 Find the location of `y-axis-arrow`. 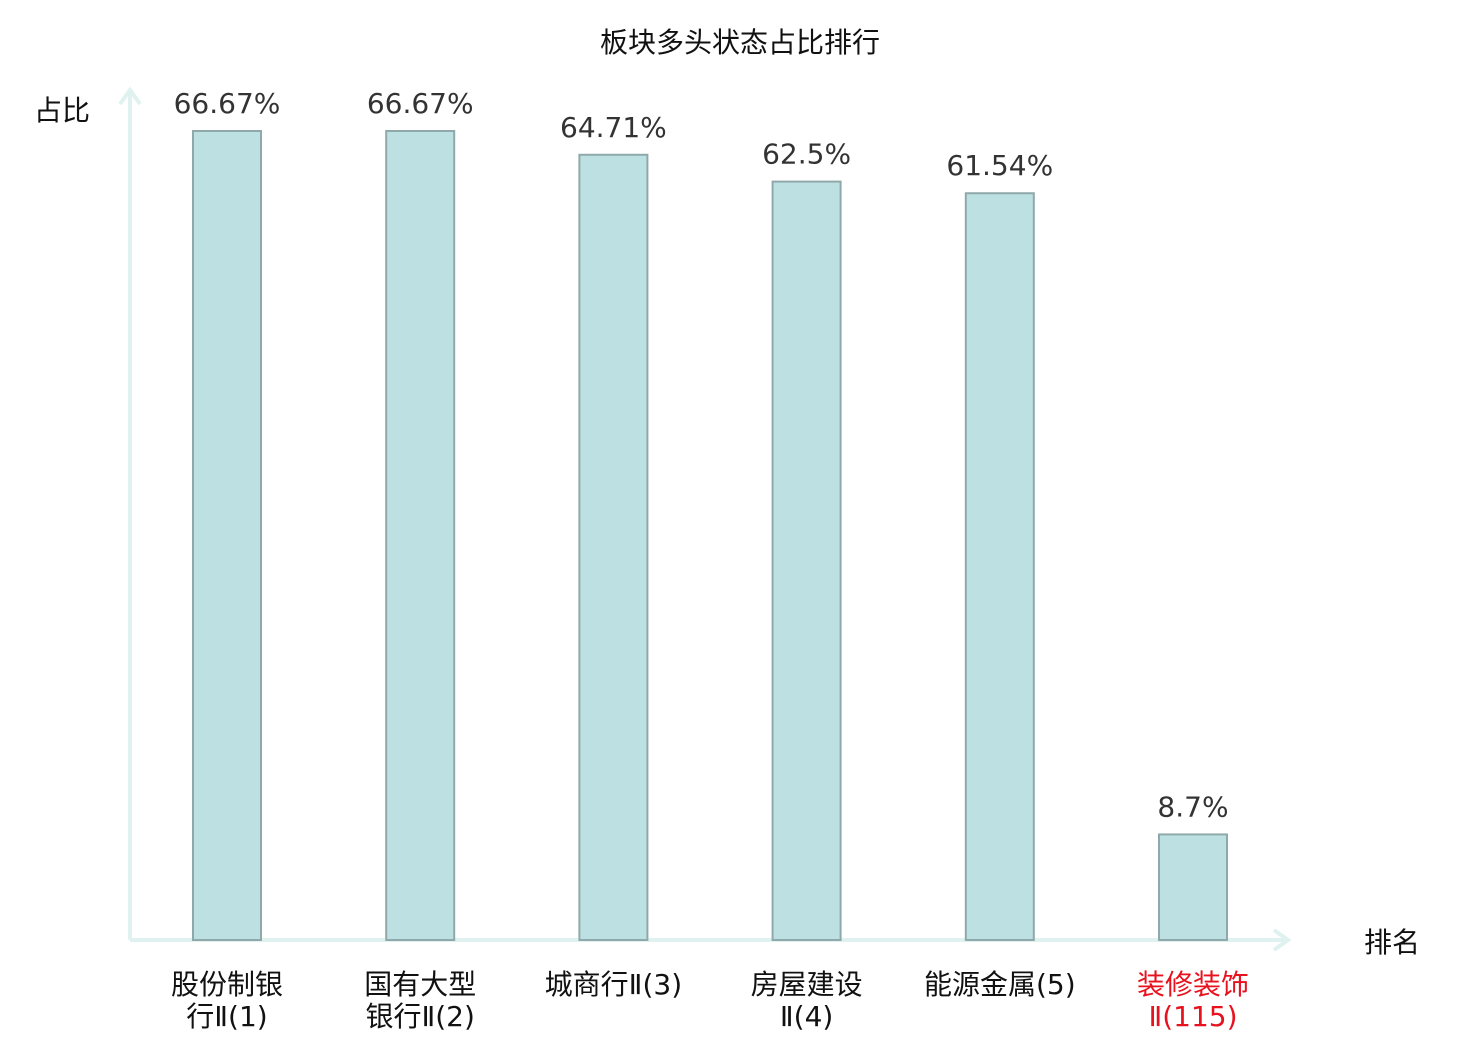

y-axis-arrow is located at coordinates (130, 96).